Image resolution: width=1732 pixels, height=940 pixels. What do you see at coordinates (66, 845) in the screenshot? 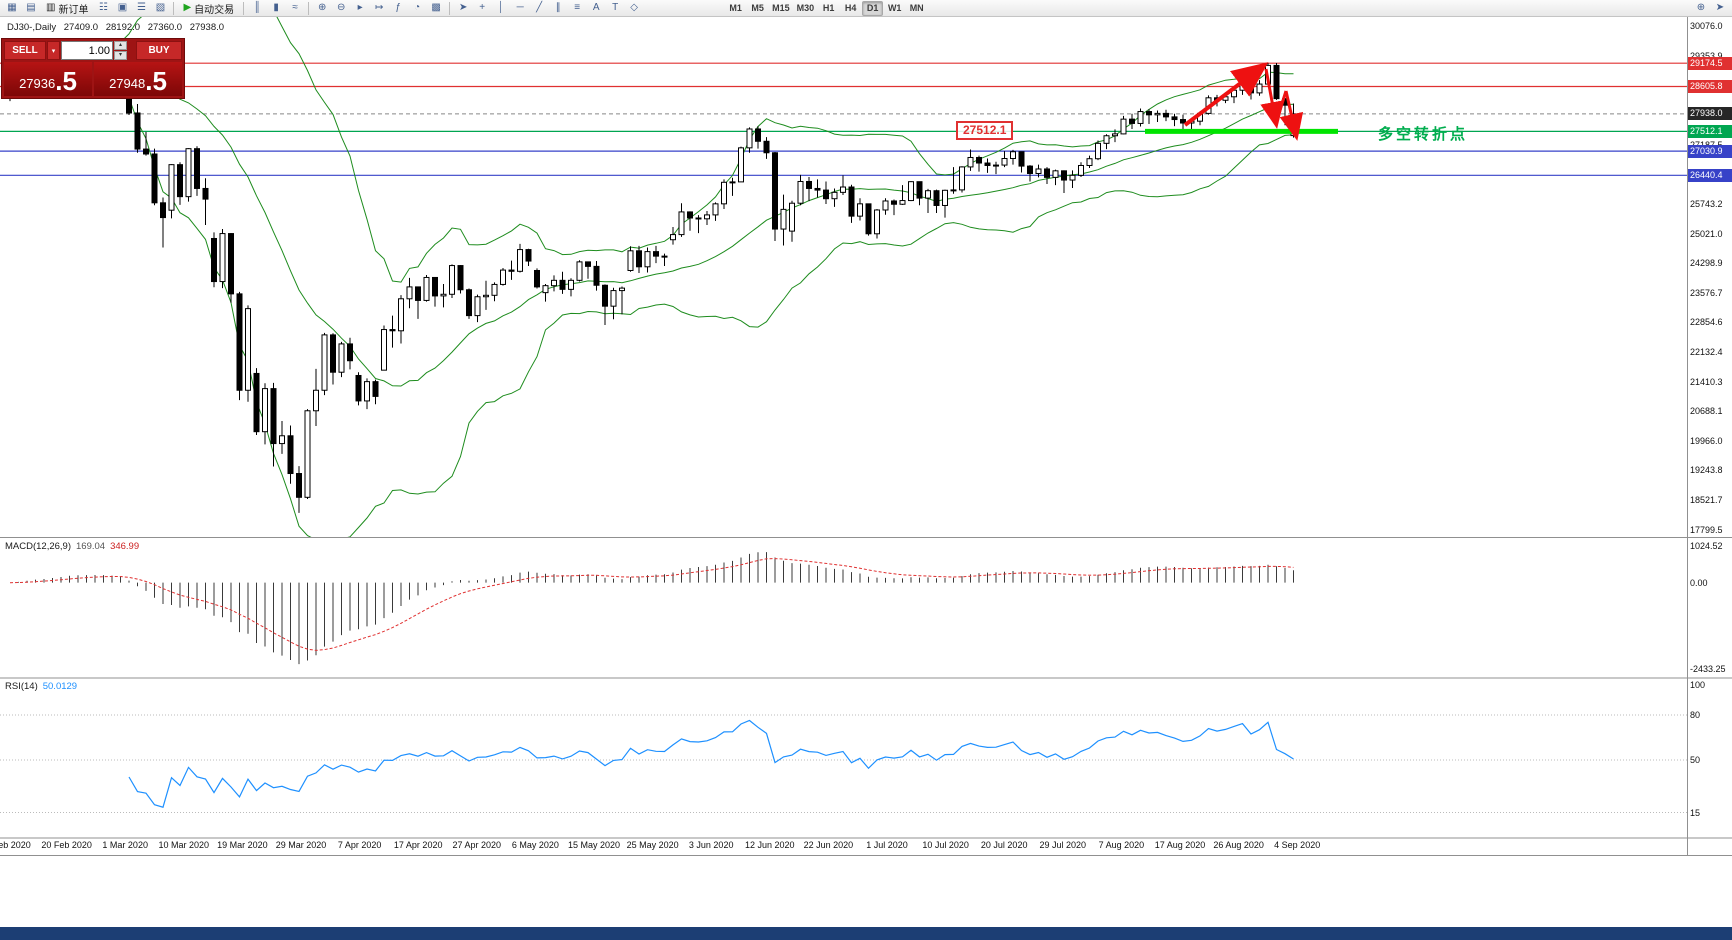
I see `date-label: 20 Feb 2020` at bounding box center [66, 845].